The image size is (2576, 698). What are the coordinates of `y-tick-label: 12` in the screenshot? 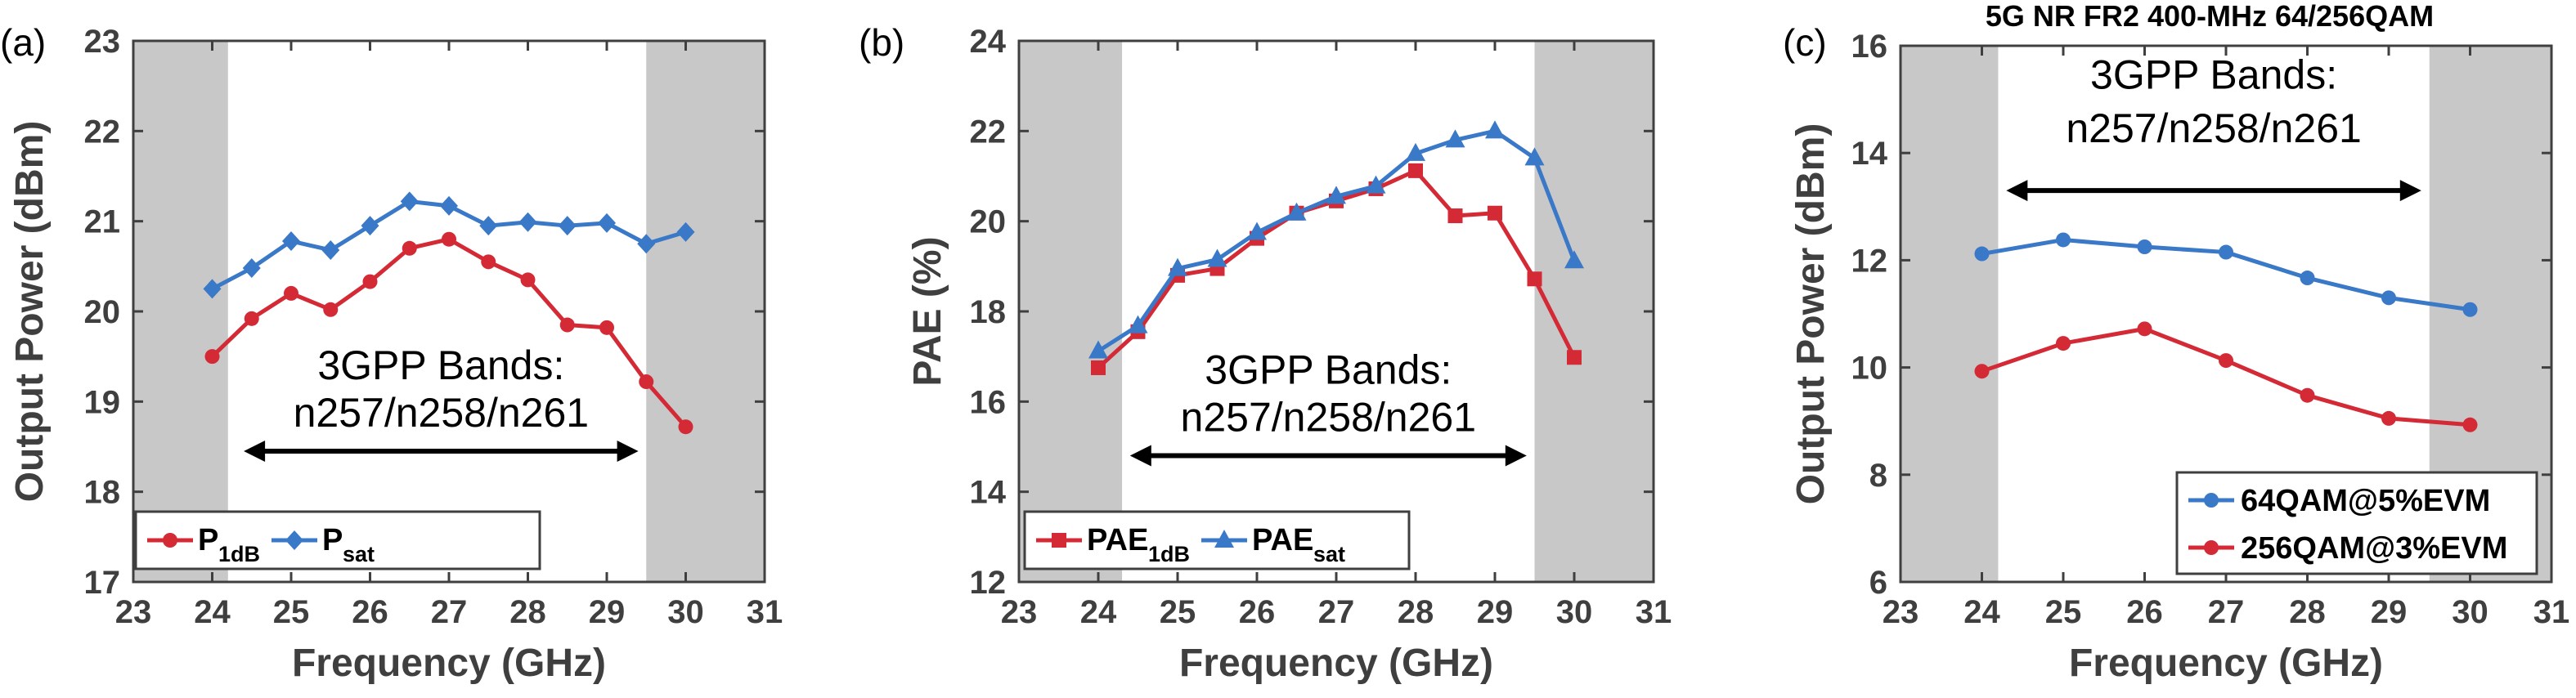 It's located at (989, 583).